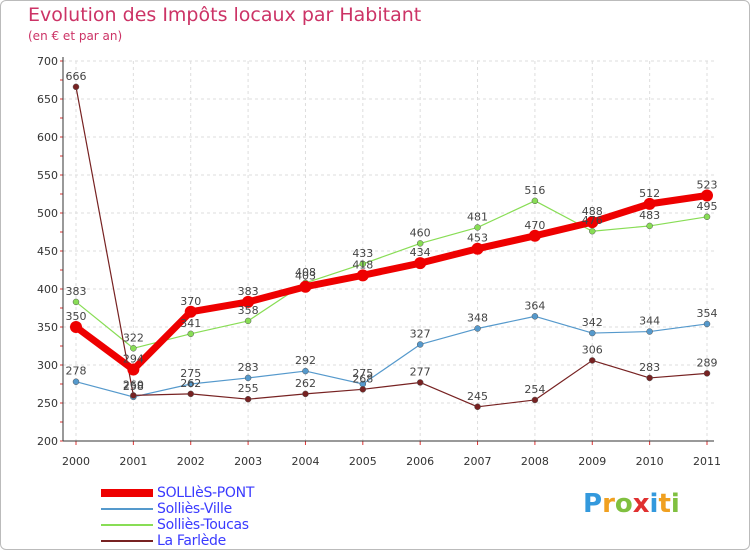 This screenshot has width=750, height=550. What do you see at coordinates (47, 99) in the screenshot?
I see `y-tick-label: 650` at bounding box center [47, 99].